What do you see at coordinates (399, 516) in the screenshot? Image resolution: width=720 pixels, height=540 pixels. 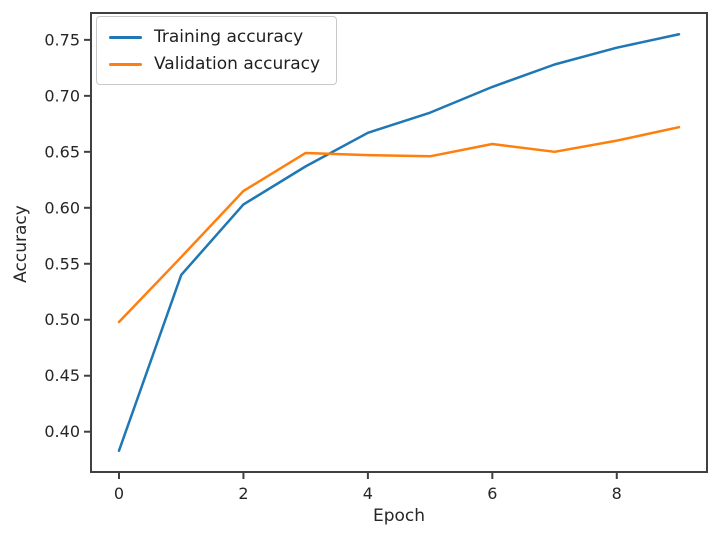 I see `x-axis-label: Epoch` at bounding box center [399, 516].